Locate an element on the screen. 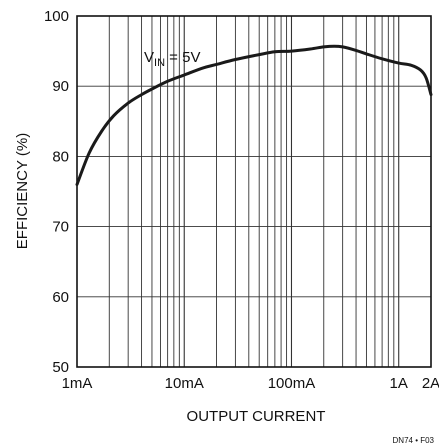  figure-id: DN74 • F03 is located at coordinates (414, 440).